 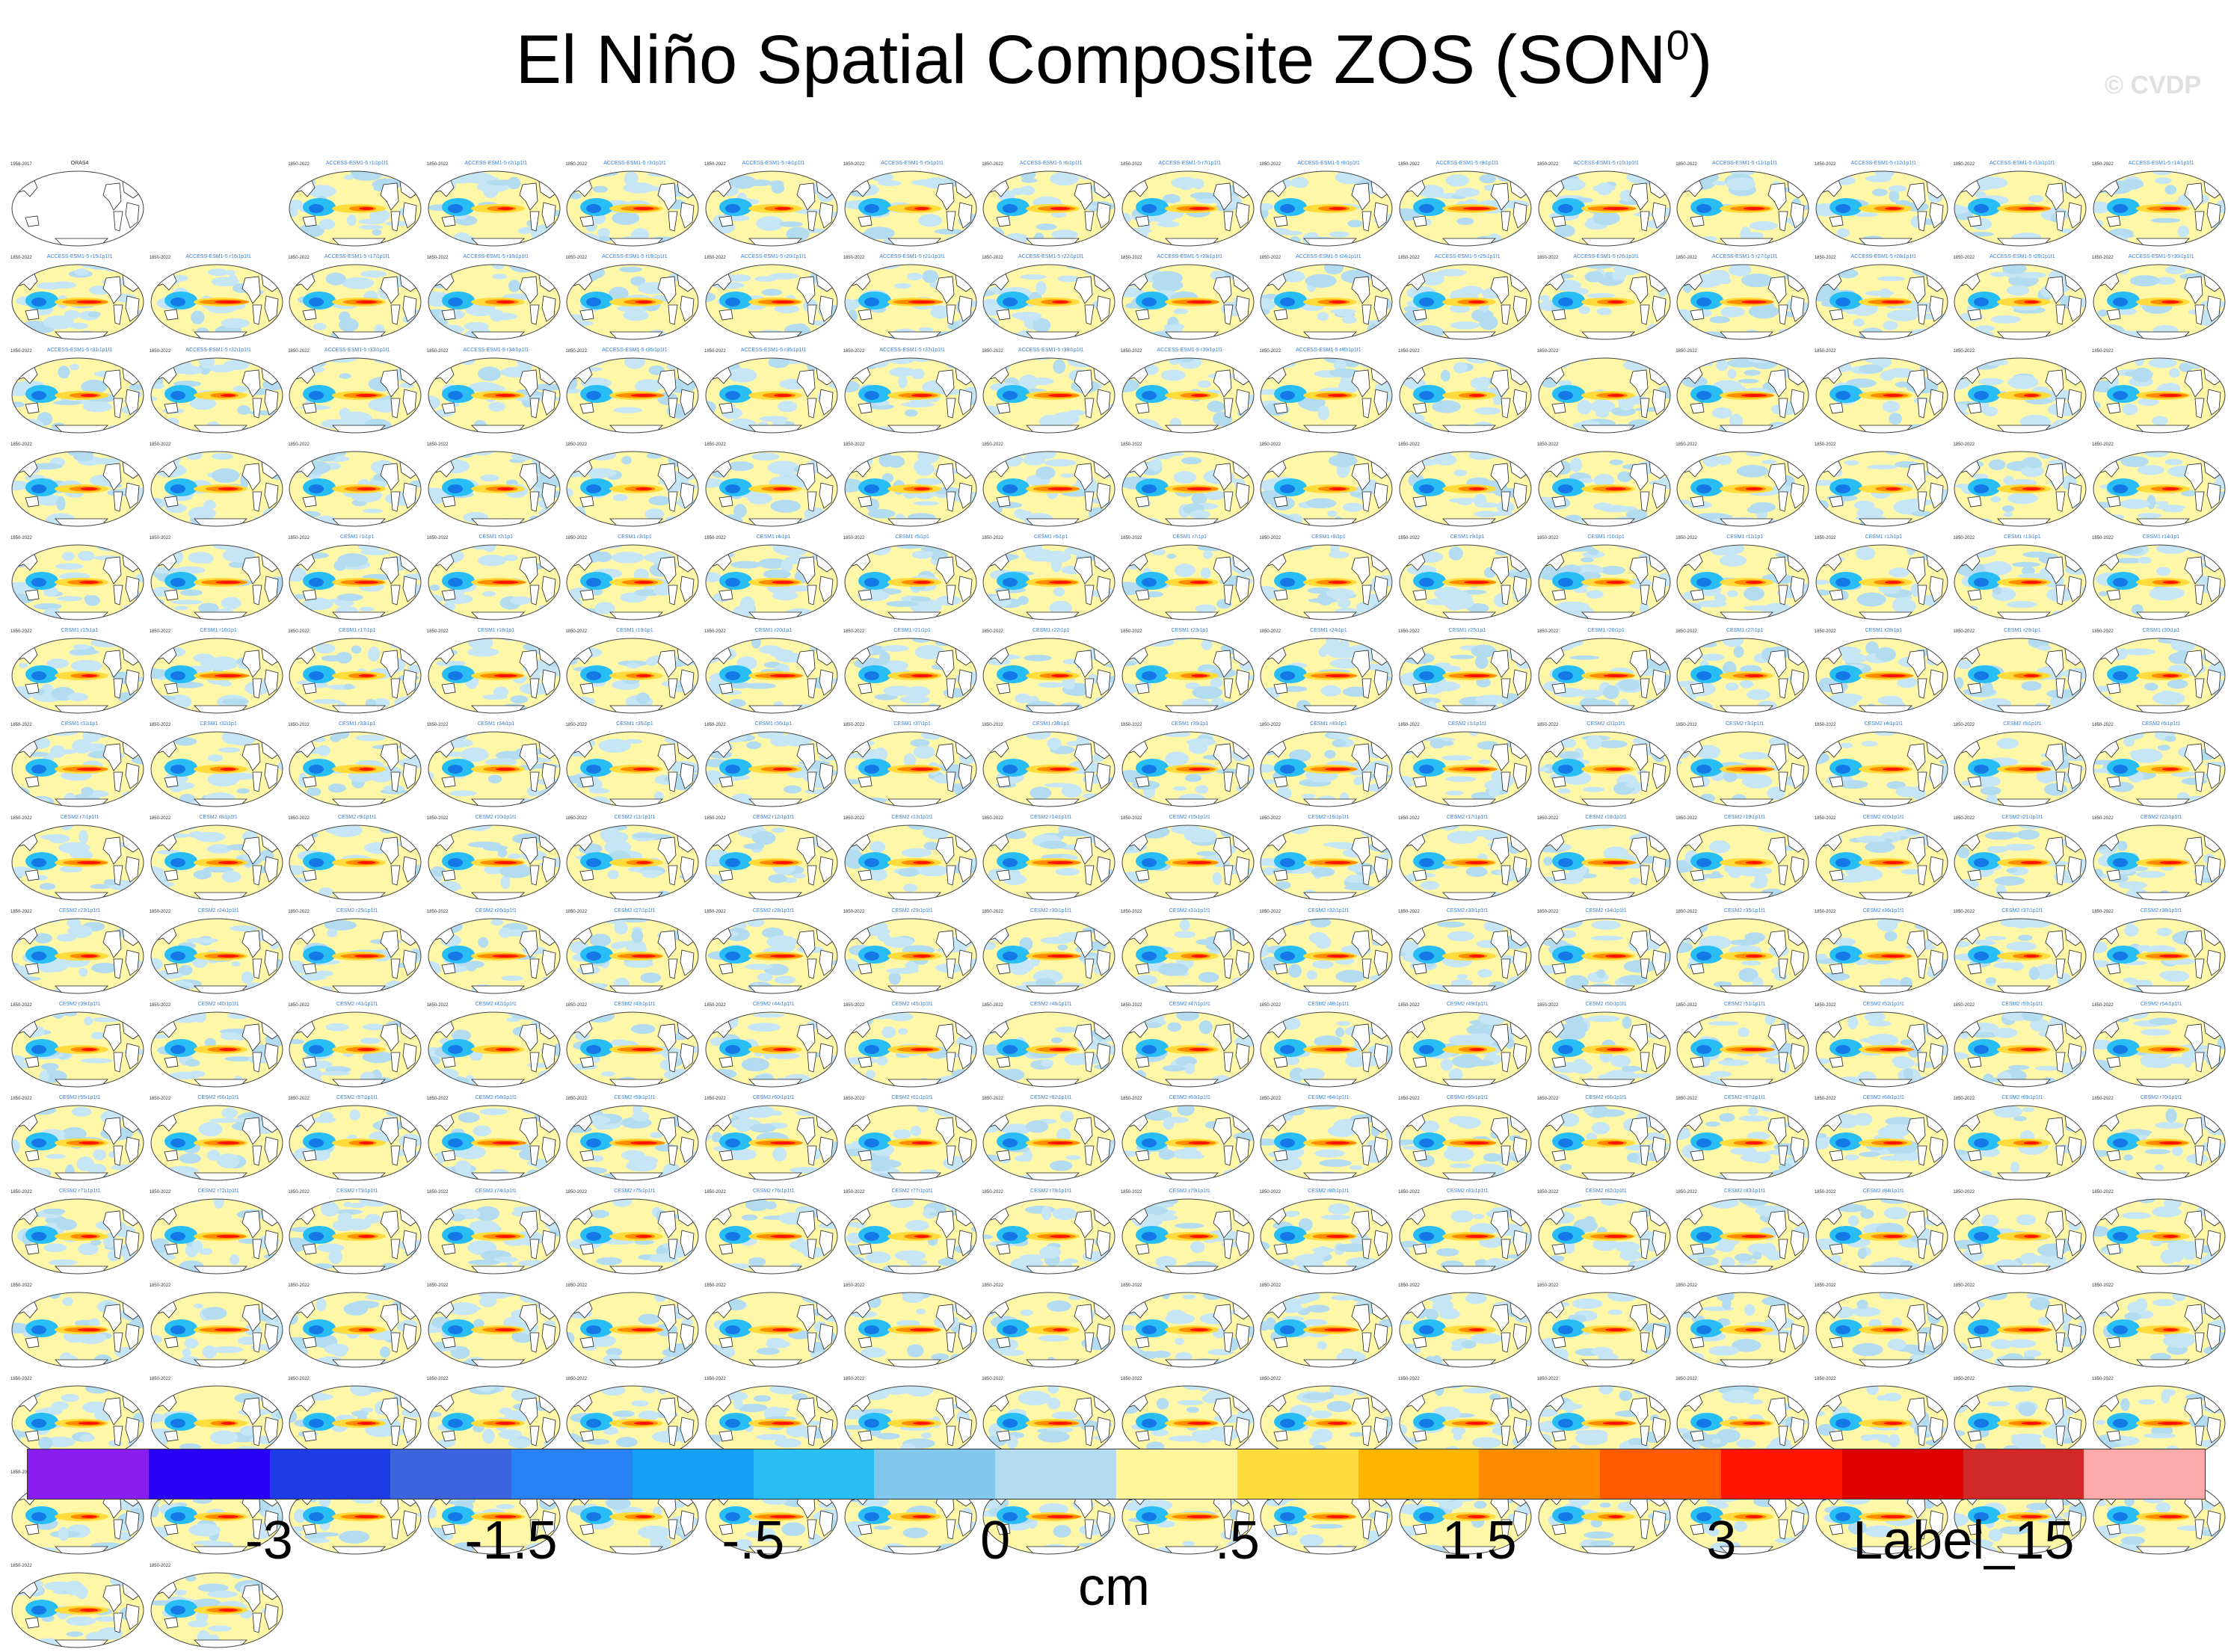 I want to click on panel-title: CESM2 r39i1p1f1, so click(x=79, y=1004).